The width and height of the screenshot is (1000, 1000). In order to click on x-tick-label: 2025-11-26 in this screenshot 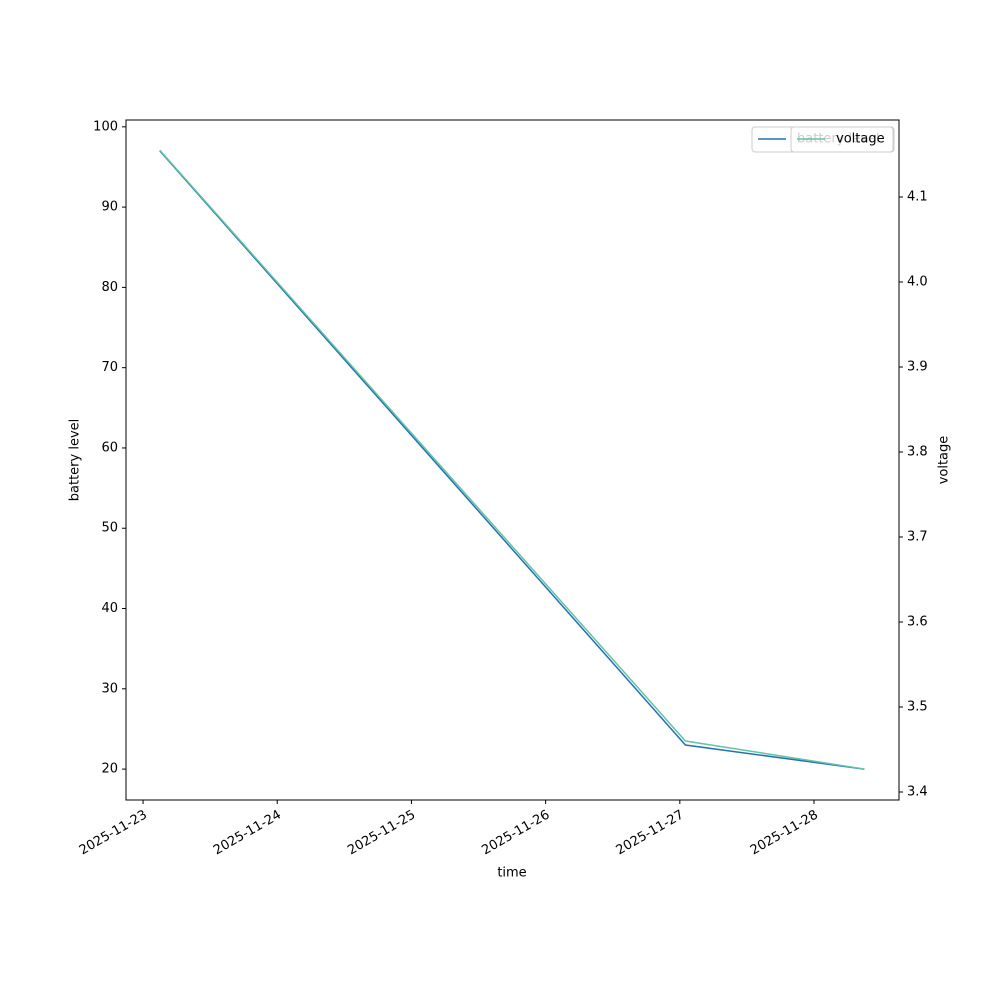, I will do `click(515, 833)`.